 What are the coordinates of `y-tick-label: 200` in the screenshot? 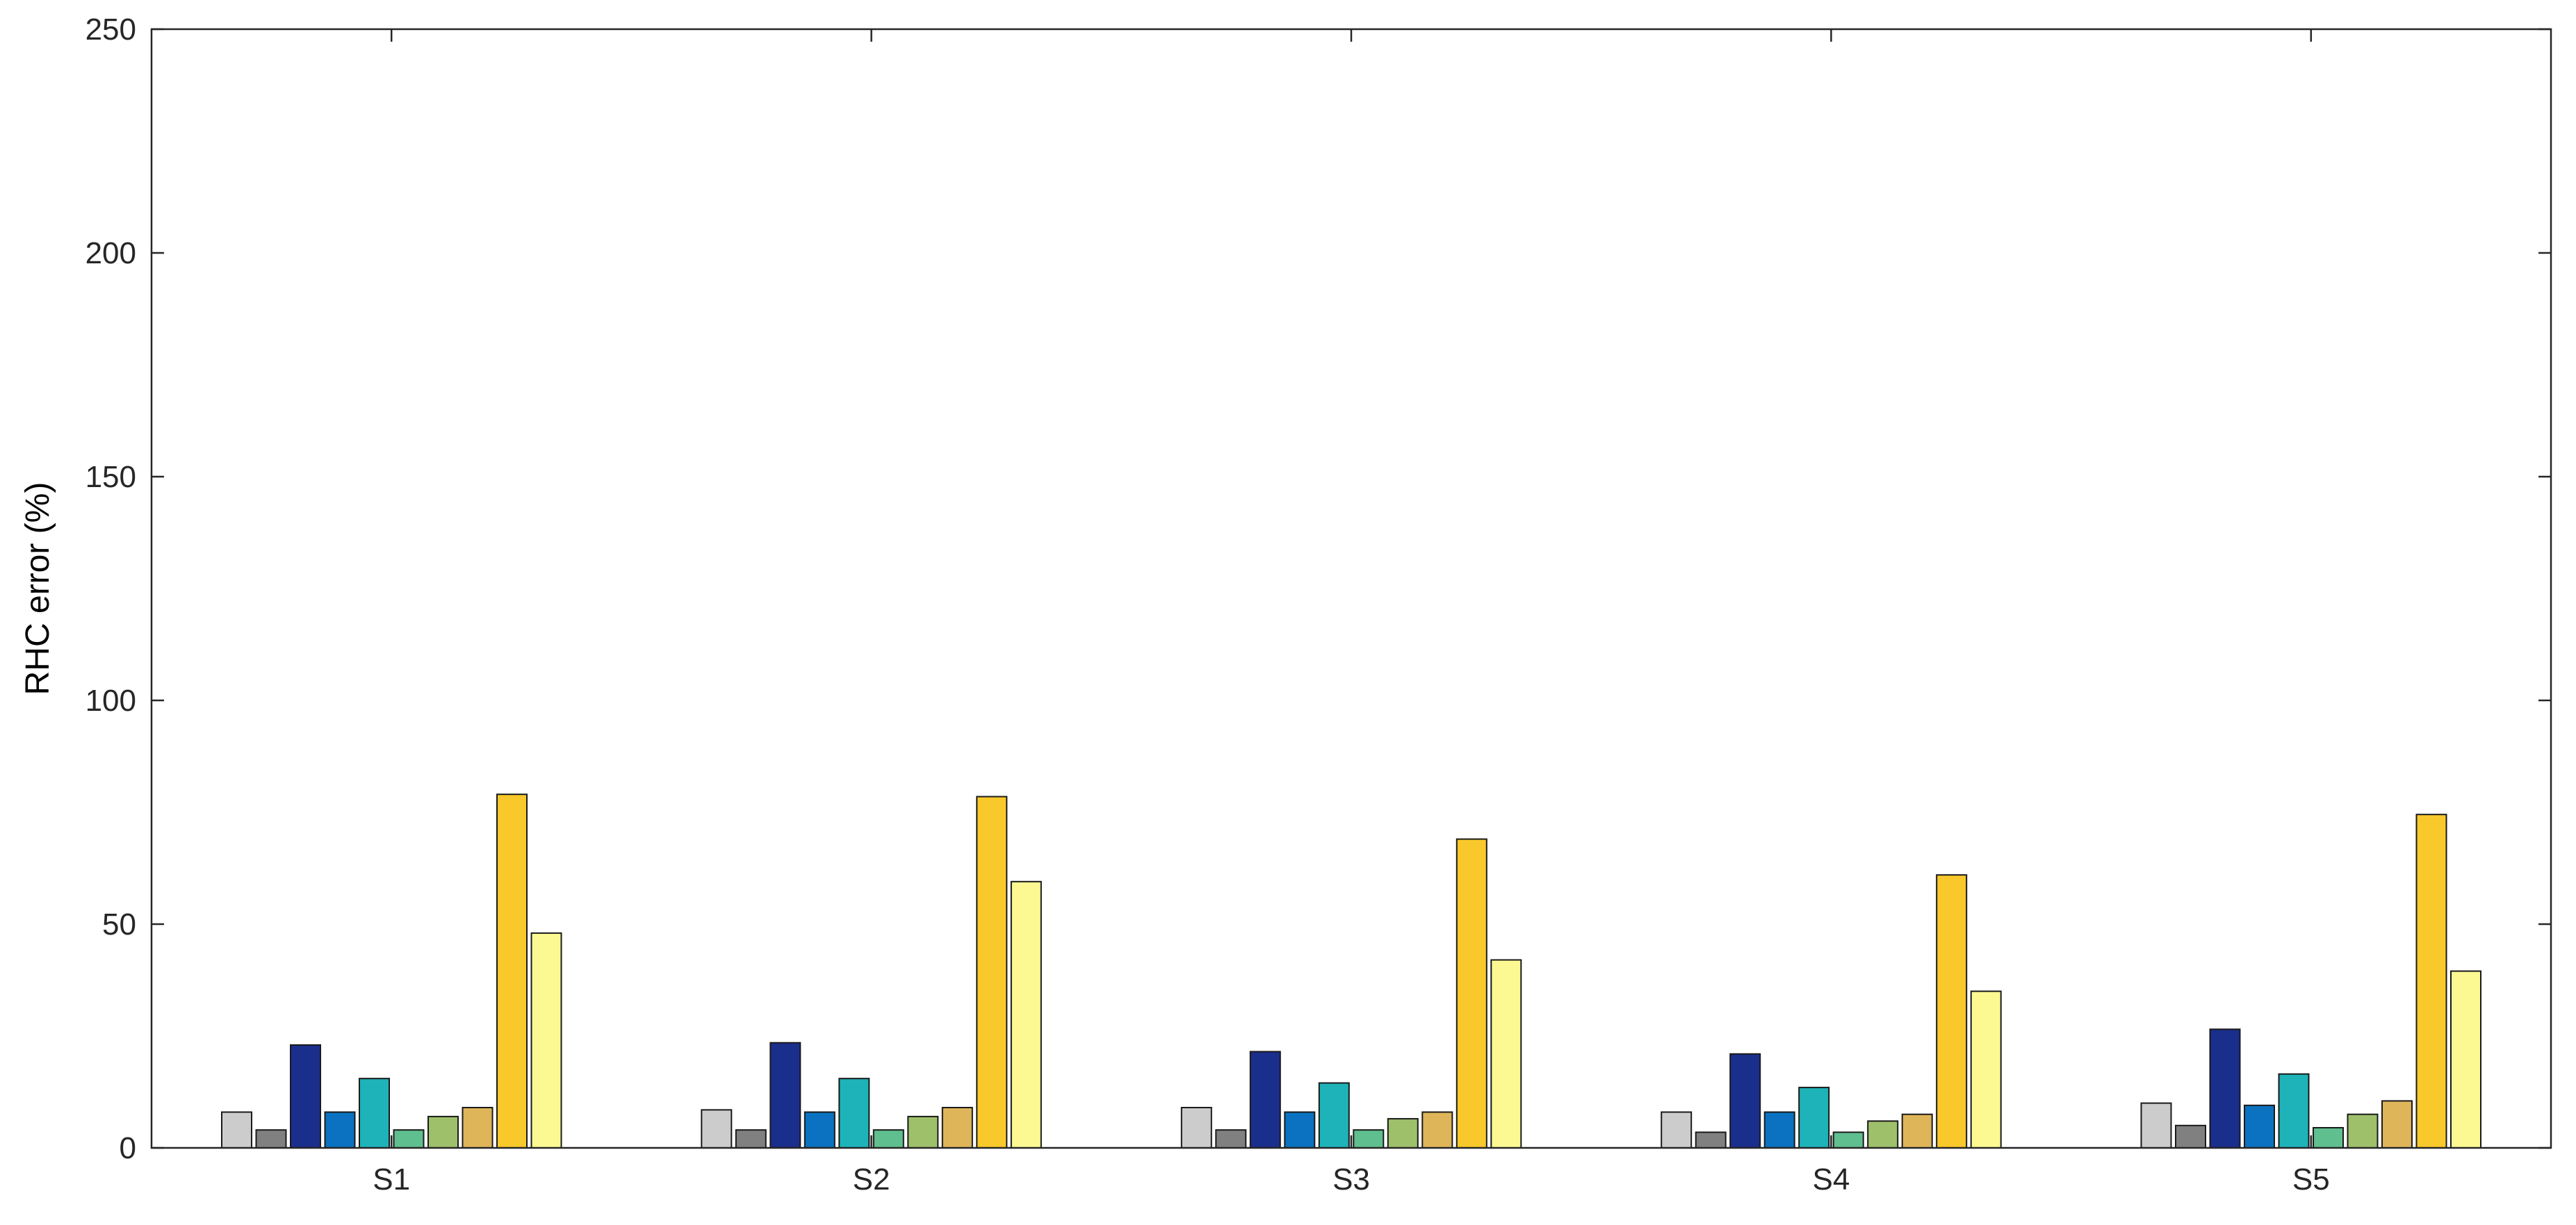 It's located at (110, 253).